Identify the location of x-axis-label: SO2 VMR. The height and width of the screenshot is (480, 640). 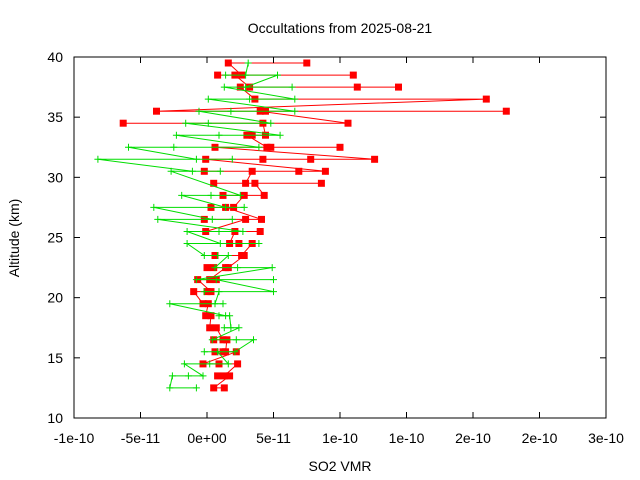
(339, 466).